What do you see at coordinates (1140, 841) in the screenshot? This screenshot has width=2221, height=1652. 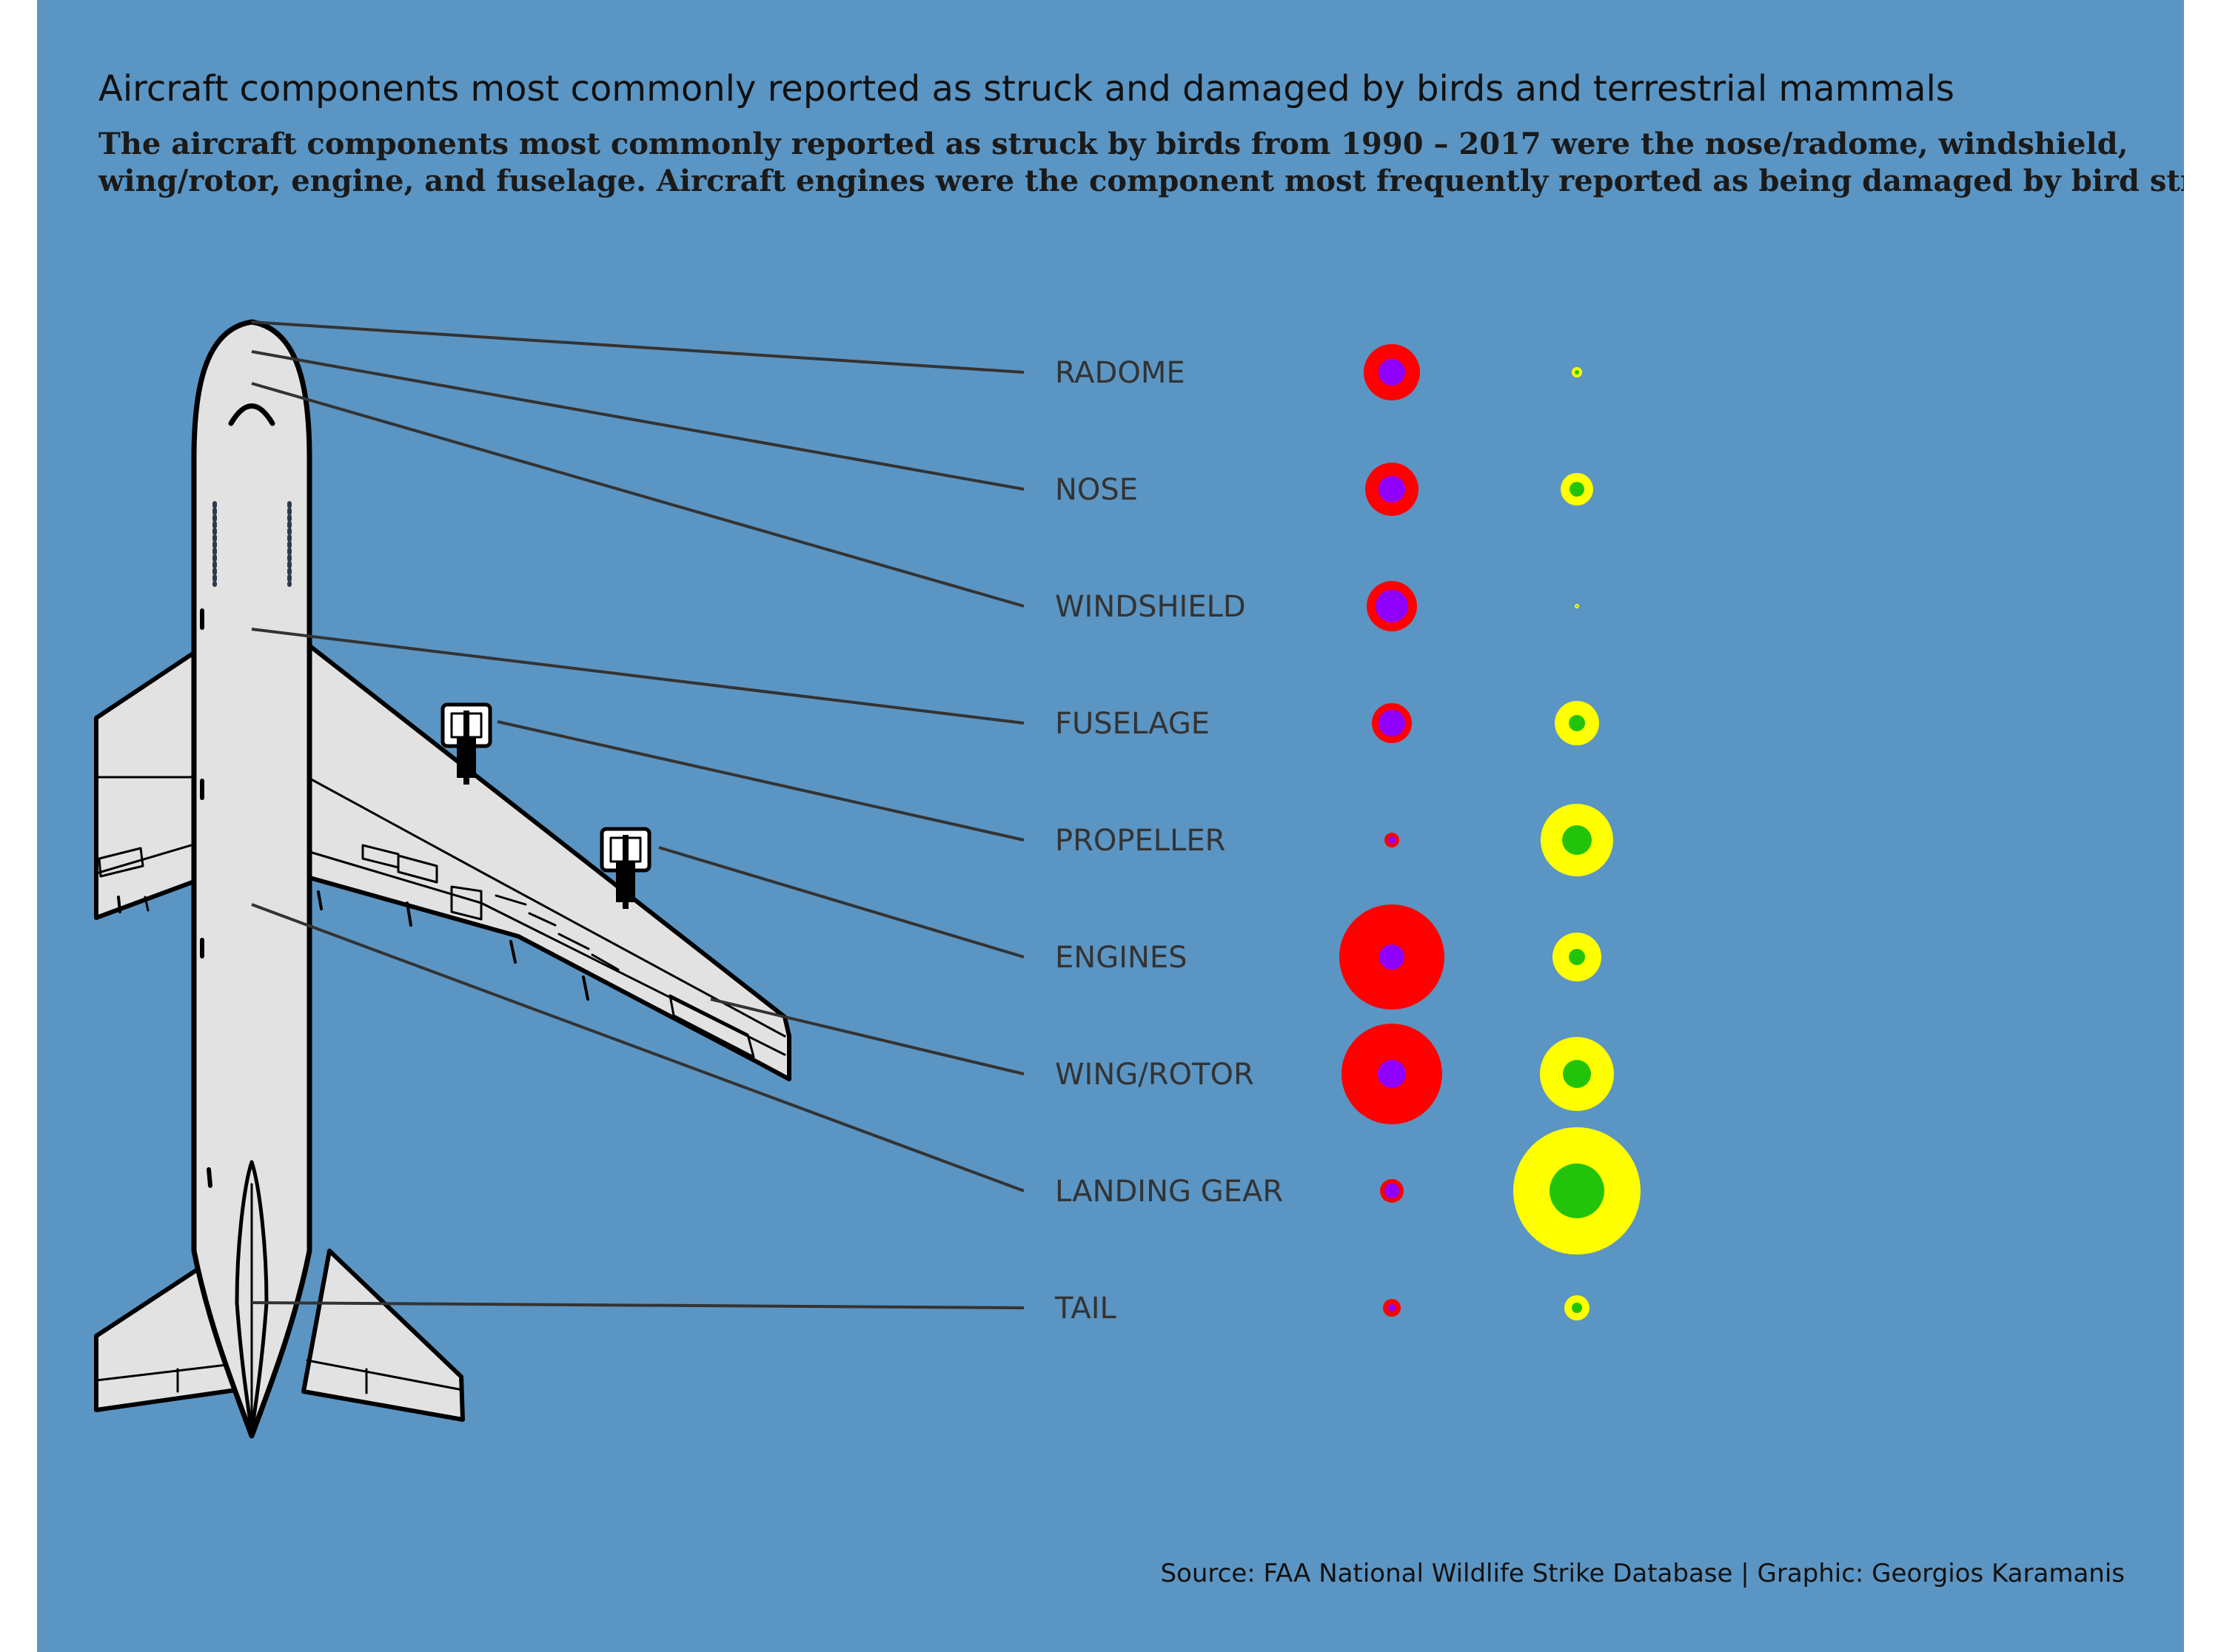 I see `category-label-propeller: PROPELLER` at bounding box center [1140, 841].